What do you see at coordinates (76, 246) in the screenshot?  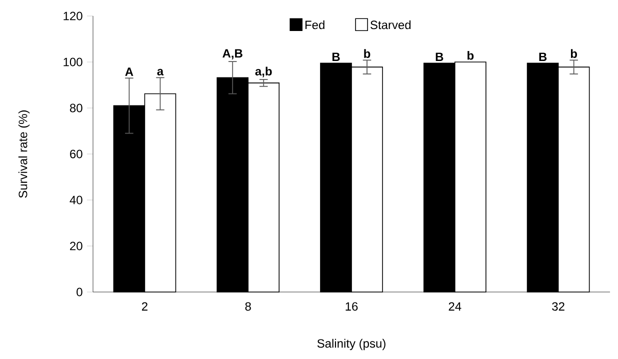 I see `y-tick-label: 20` at bounding box center [76, 246].